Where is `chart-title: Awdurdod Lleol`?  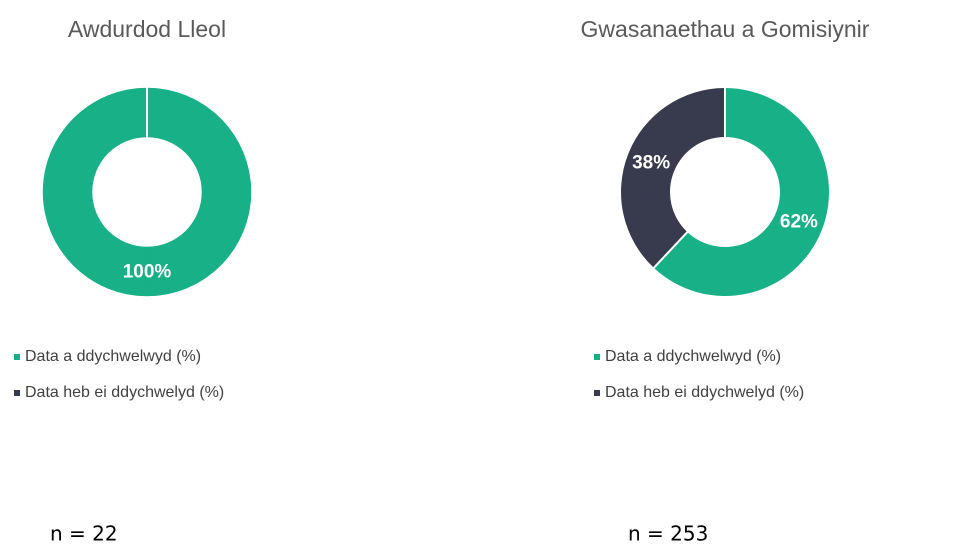 chart-title: Awdurdod Lleol is located at coordinates (147, 29).